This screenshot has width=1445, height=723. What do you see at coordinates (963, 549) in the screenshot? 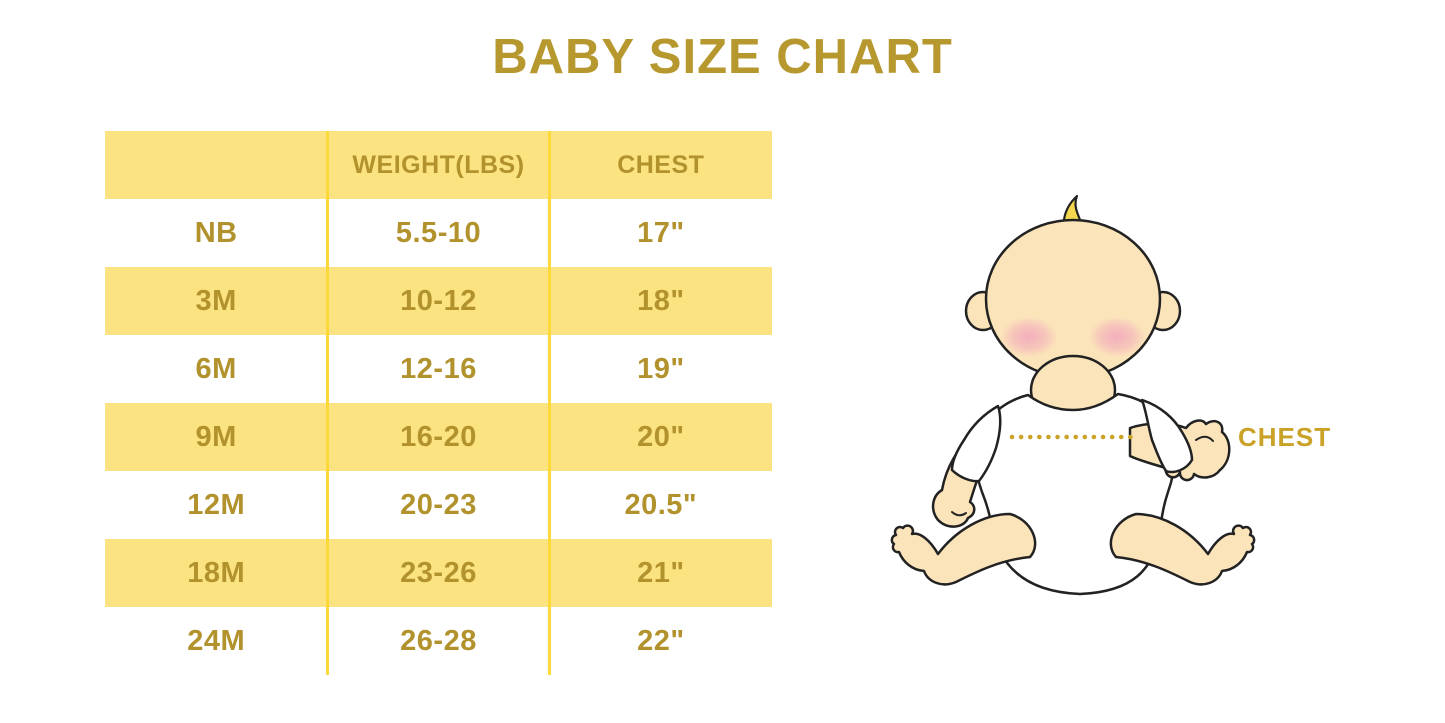
I see `baby-leg-left` at bounding box center [963, 549].